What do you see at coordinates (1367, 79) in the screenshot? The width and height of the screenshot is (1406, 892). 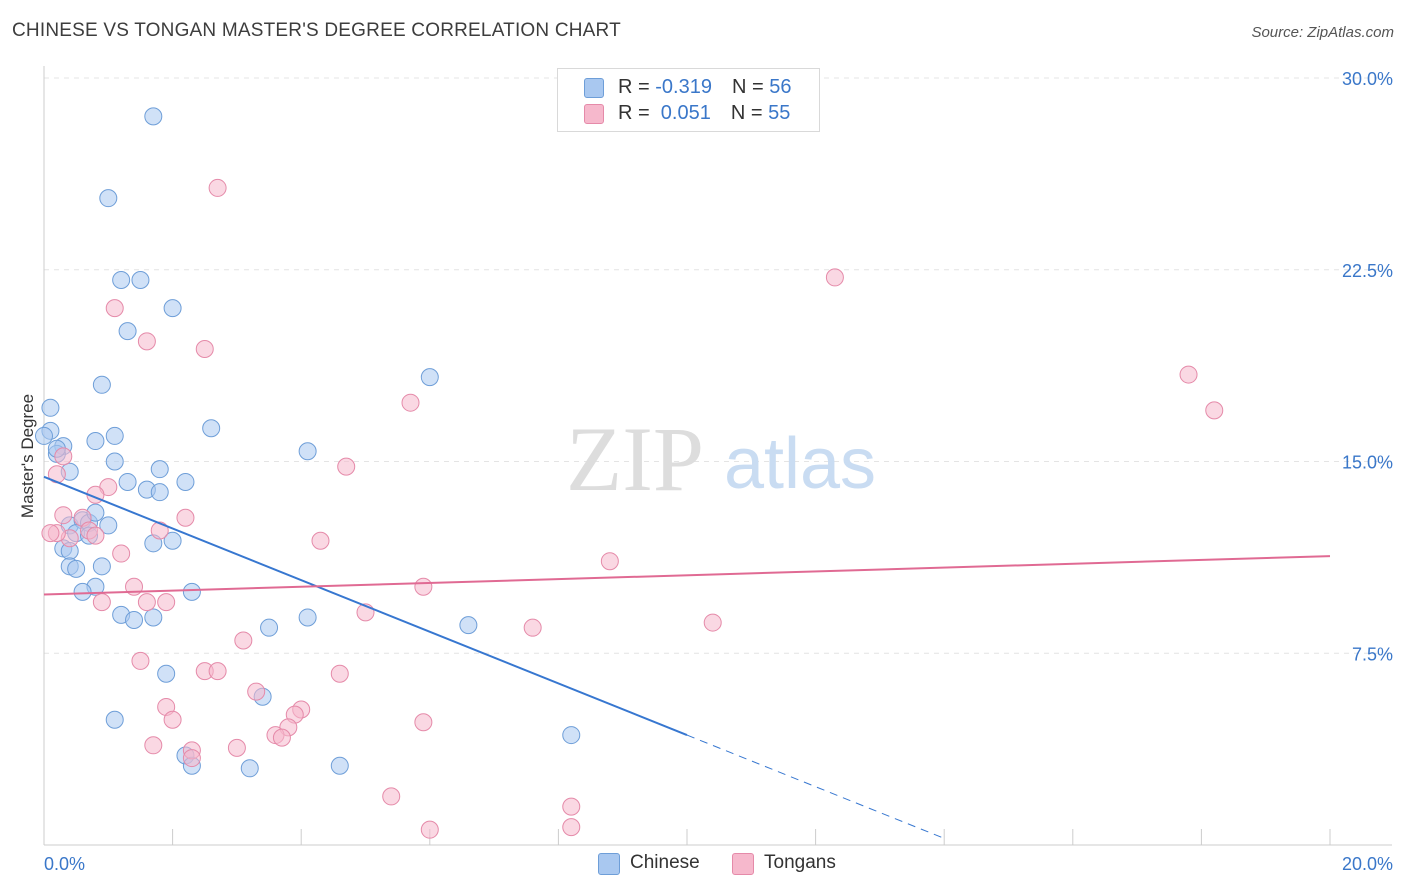 I see `y-tick-label: 30.0%` at bounding box center [1367, 79].